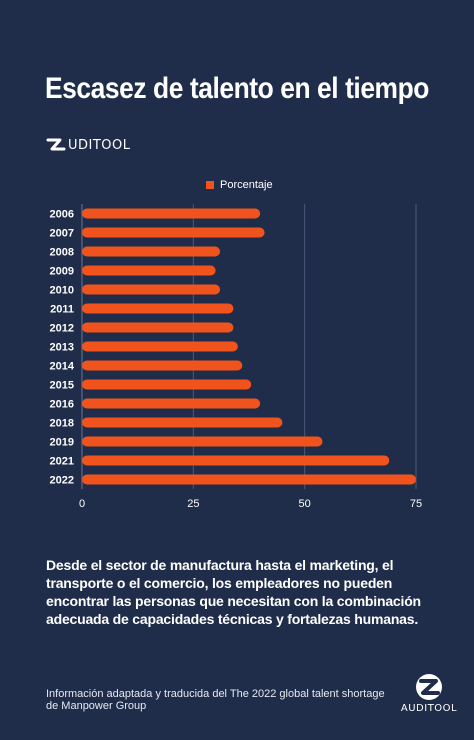 The image size is (474, 740). I want to click on bar-2009, so click(149, 270).